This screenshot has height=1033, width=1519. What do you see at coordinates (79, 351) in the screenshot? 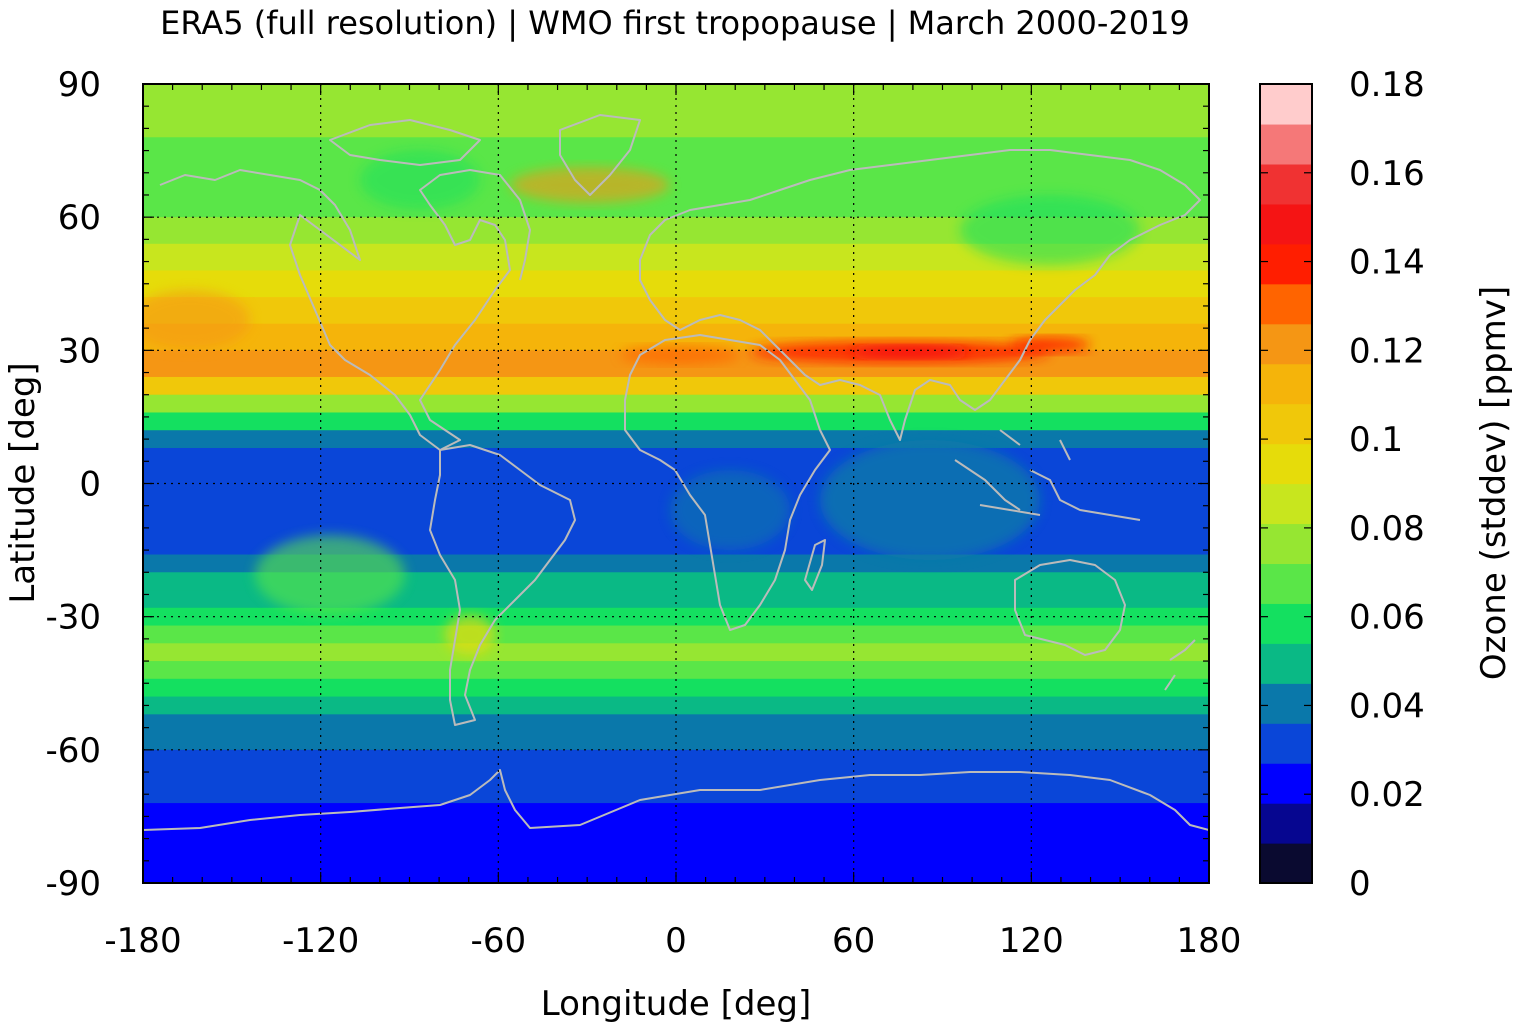
I see `y-tick-label: 30` at bounding box center [79, 351].